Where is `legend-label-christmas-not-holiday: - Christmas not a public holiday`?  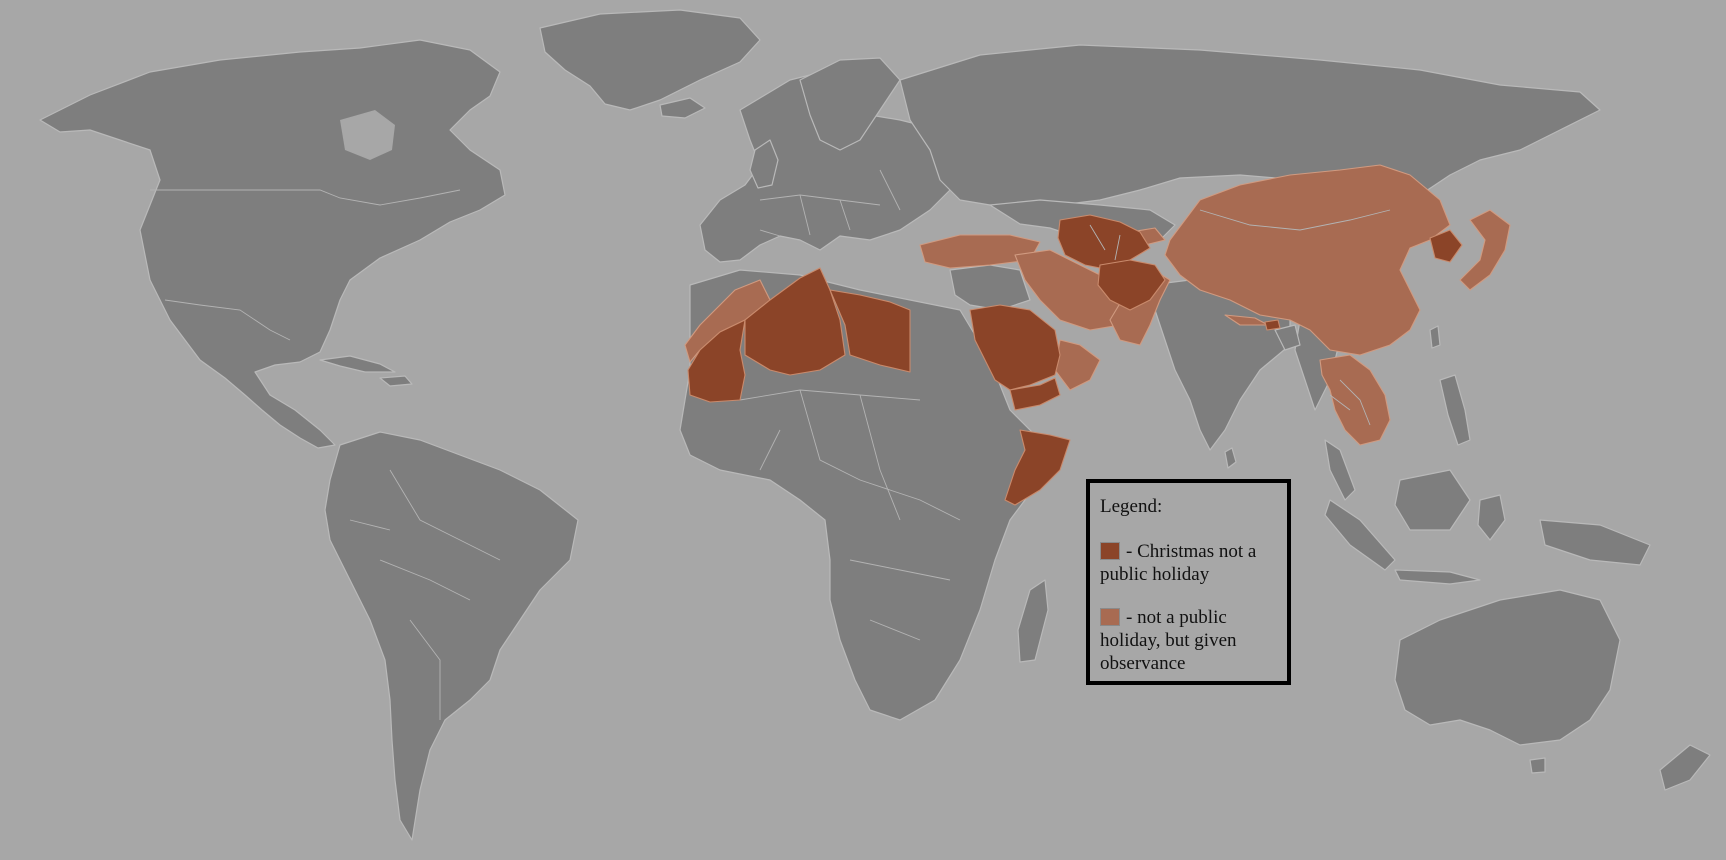
legend-label-christmas-not-holiday: - Christmas not a public holiday is located at coordinates (1178, 563).